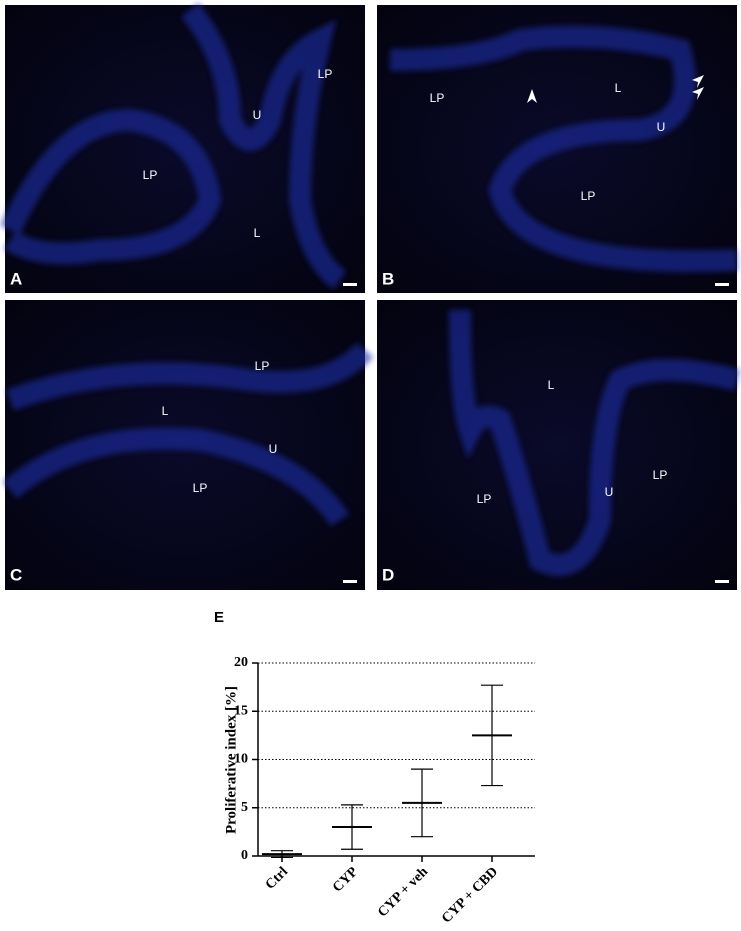  I want to click on x-tick-label: CYP + CBD, so click(470, 895).